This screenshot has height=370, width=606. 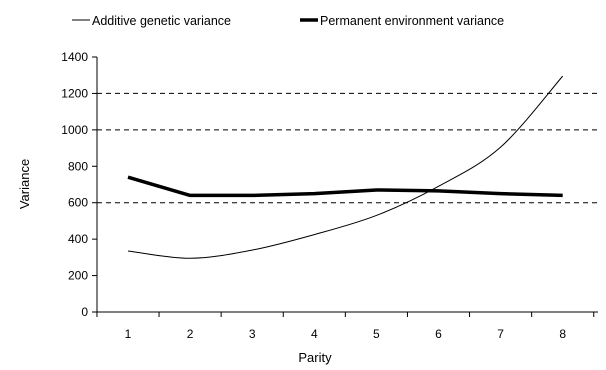 What do you see at coordinates (314, 334) in the screenshot?
I see `x-tick-label: 4` at bounding box center [314, 334].